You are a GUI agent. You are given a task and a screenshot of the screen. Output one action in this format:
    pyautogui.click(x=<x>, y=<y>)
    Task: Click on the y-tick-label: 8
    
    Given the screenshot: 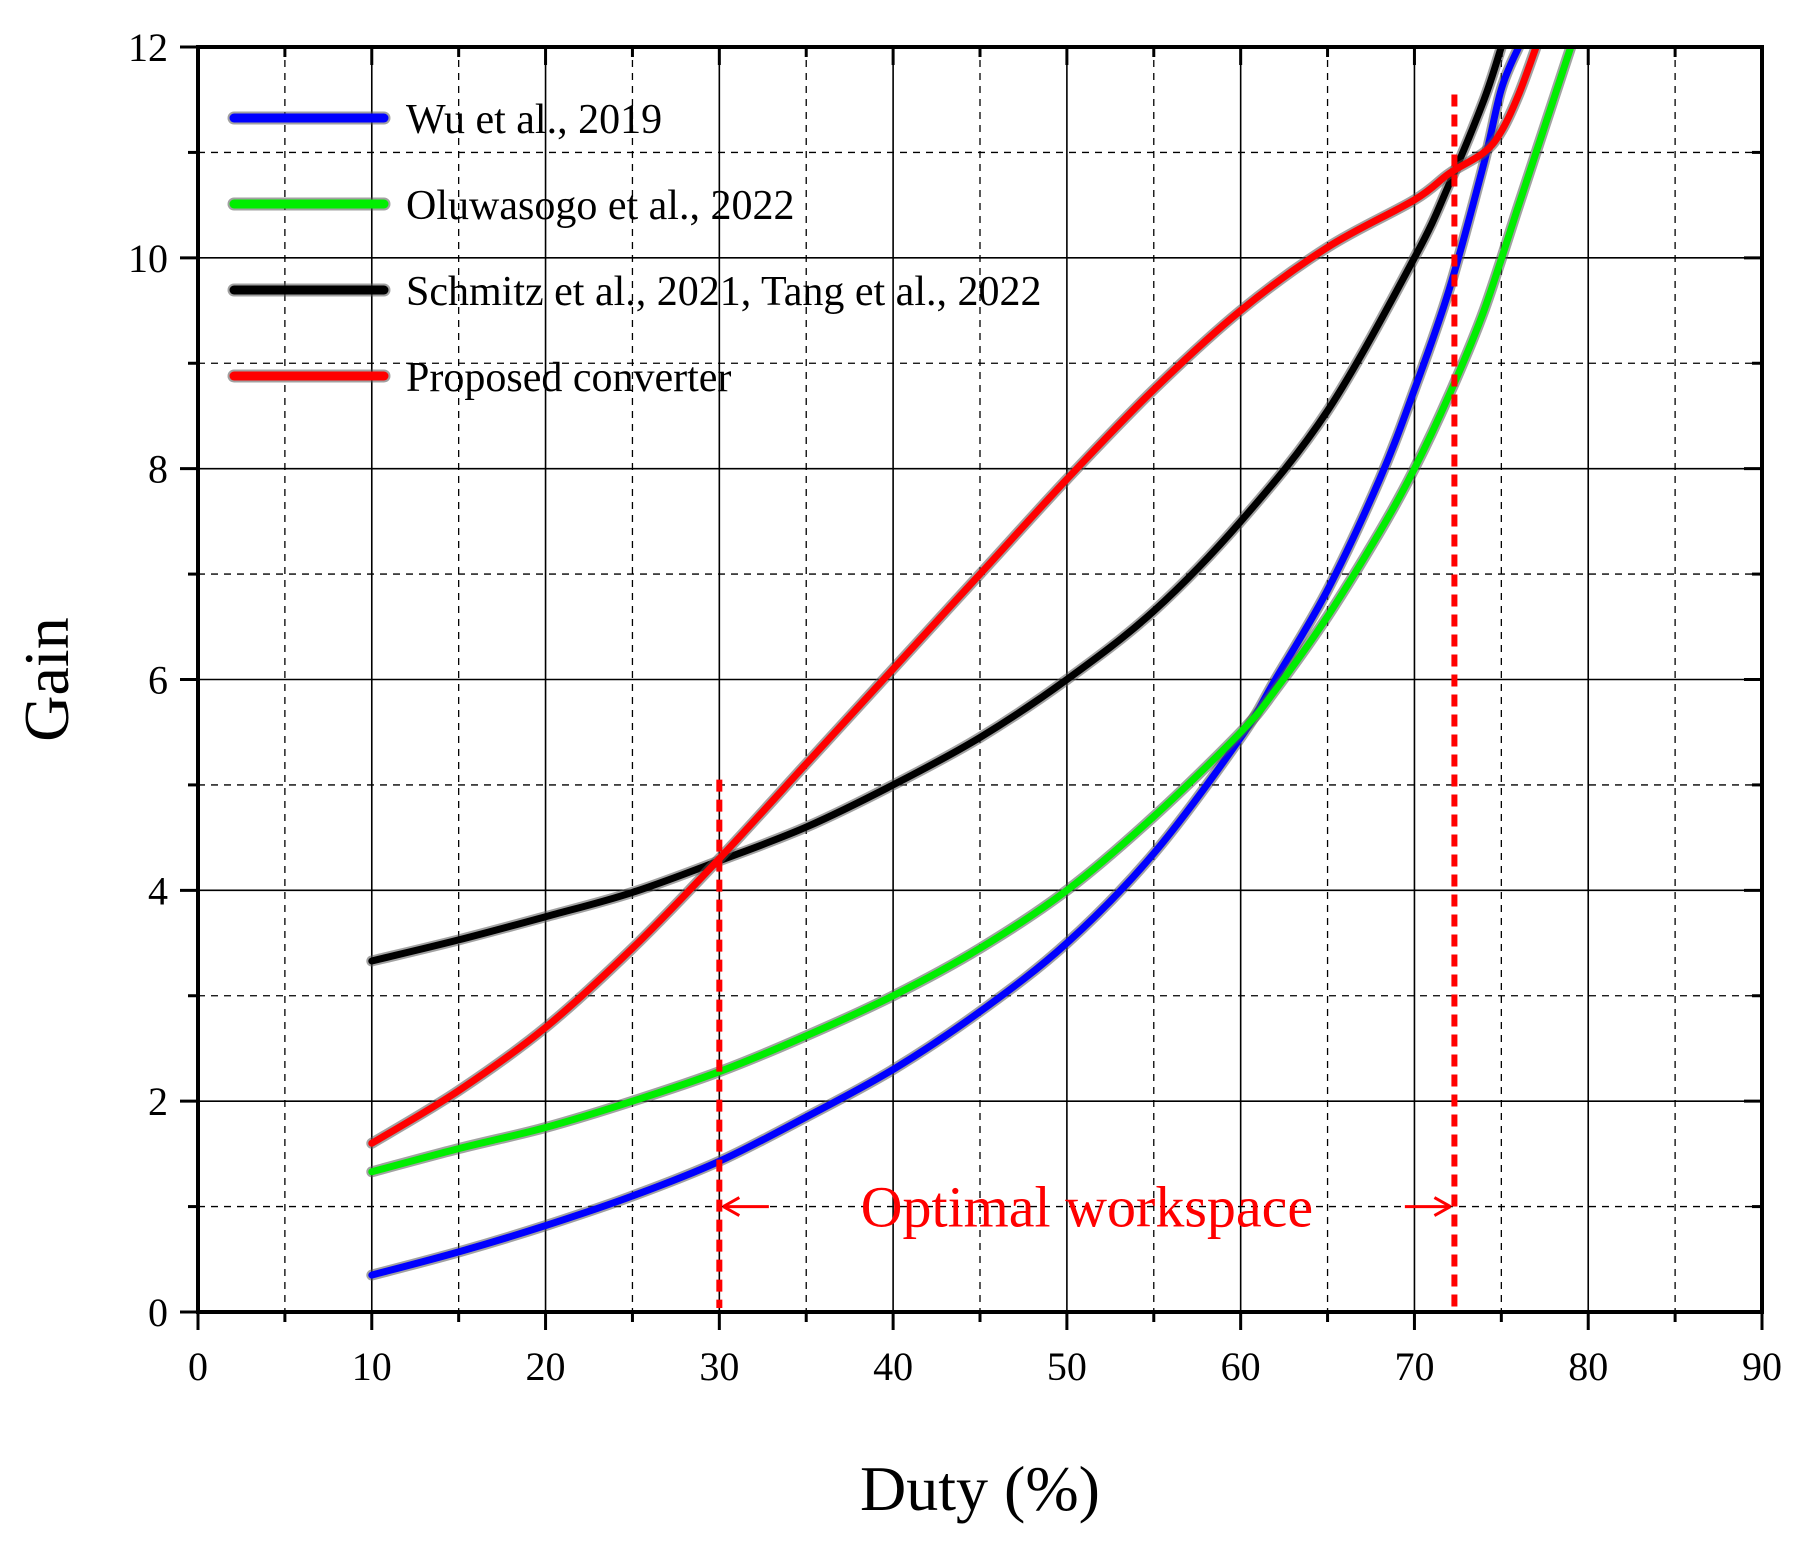 What is the action you would take?
    pyautogui.click(x=158, y=469)
    